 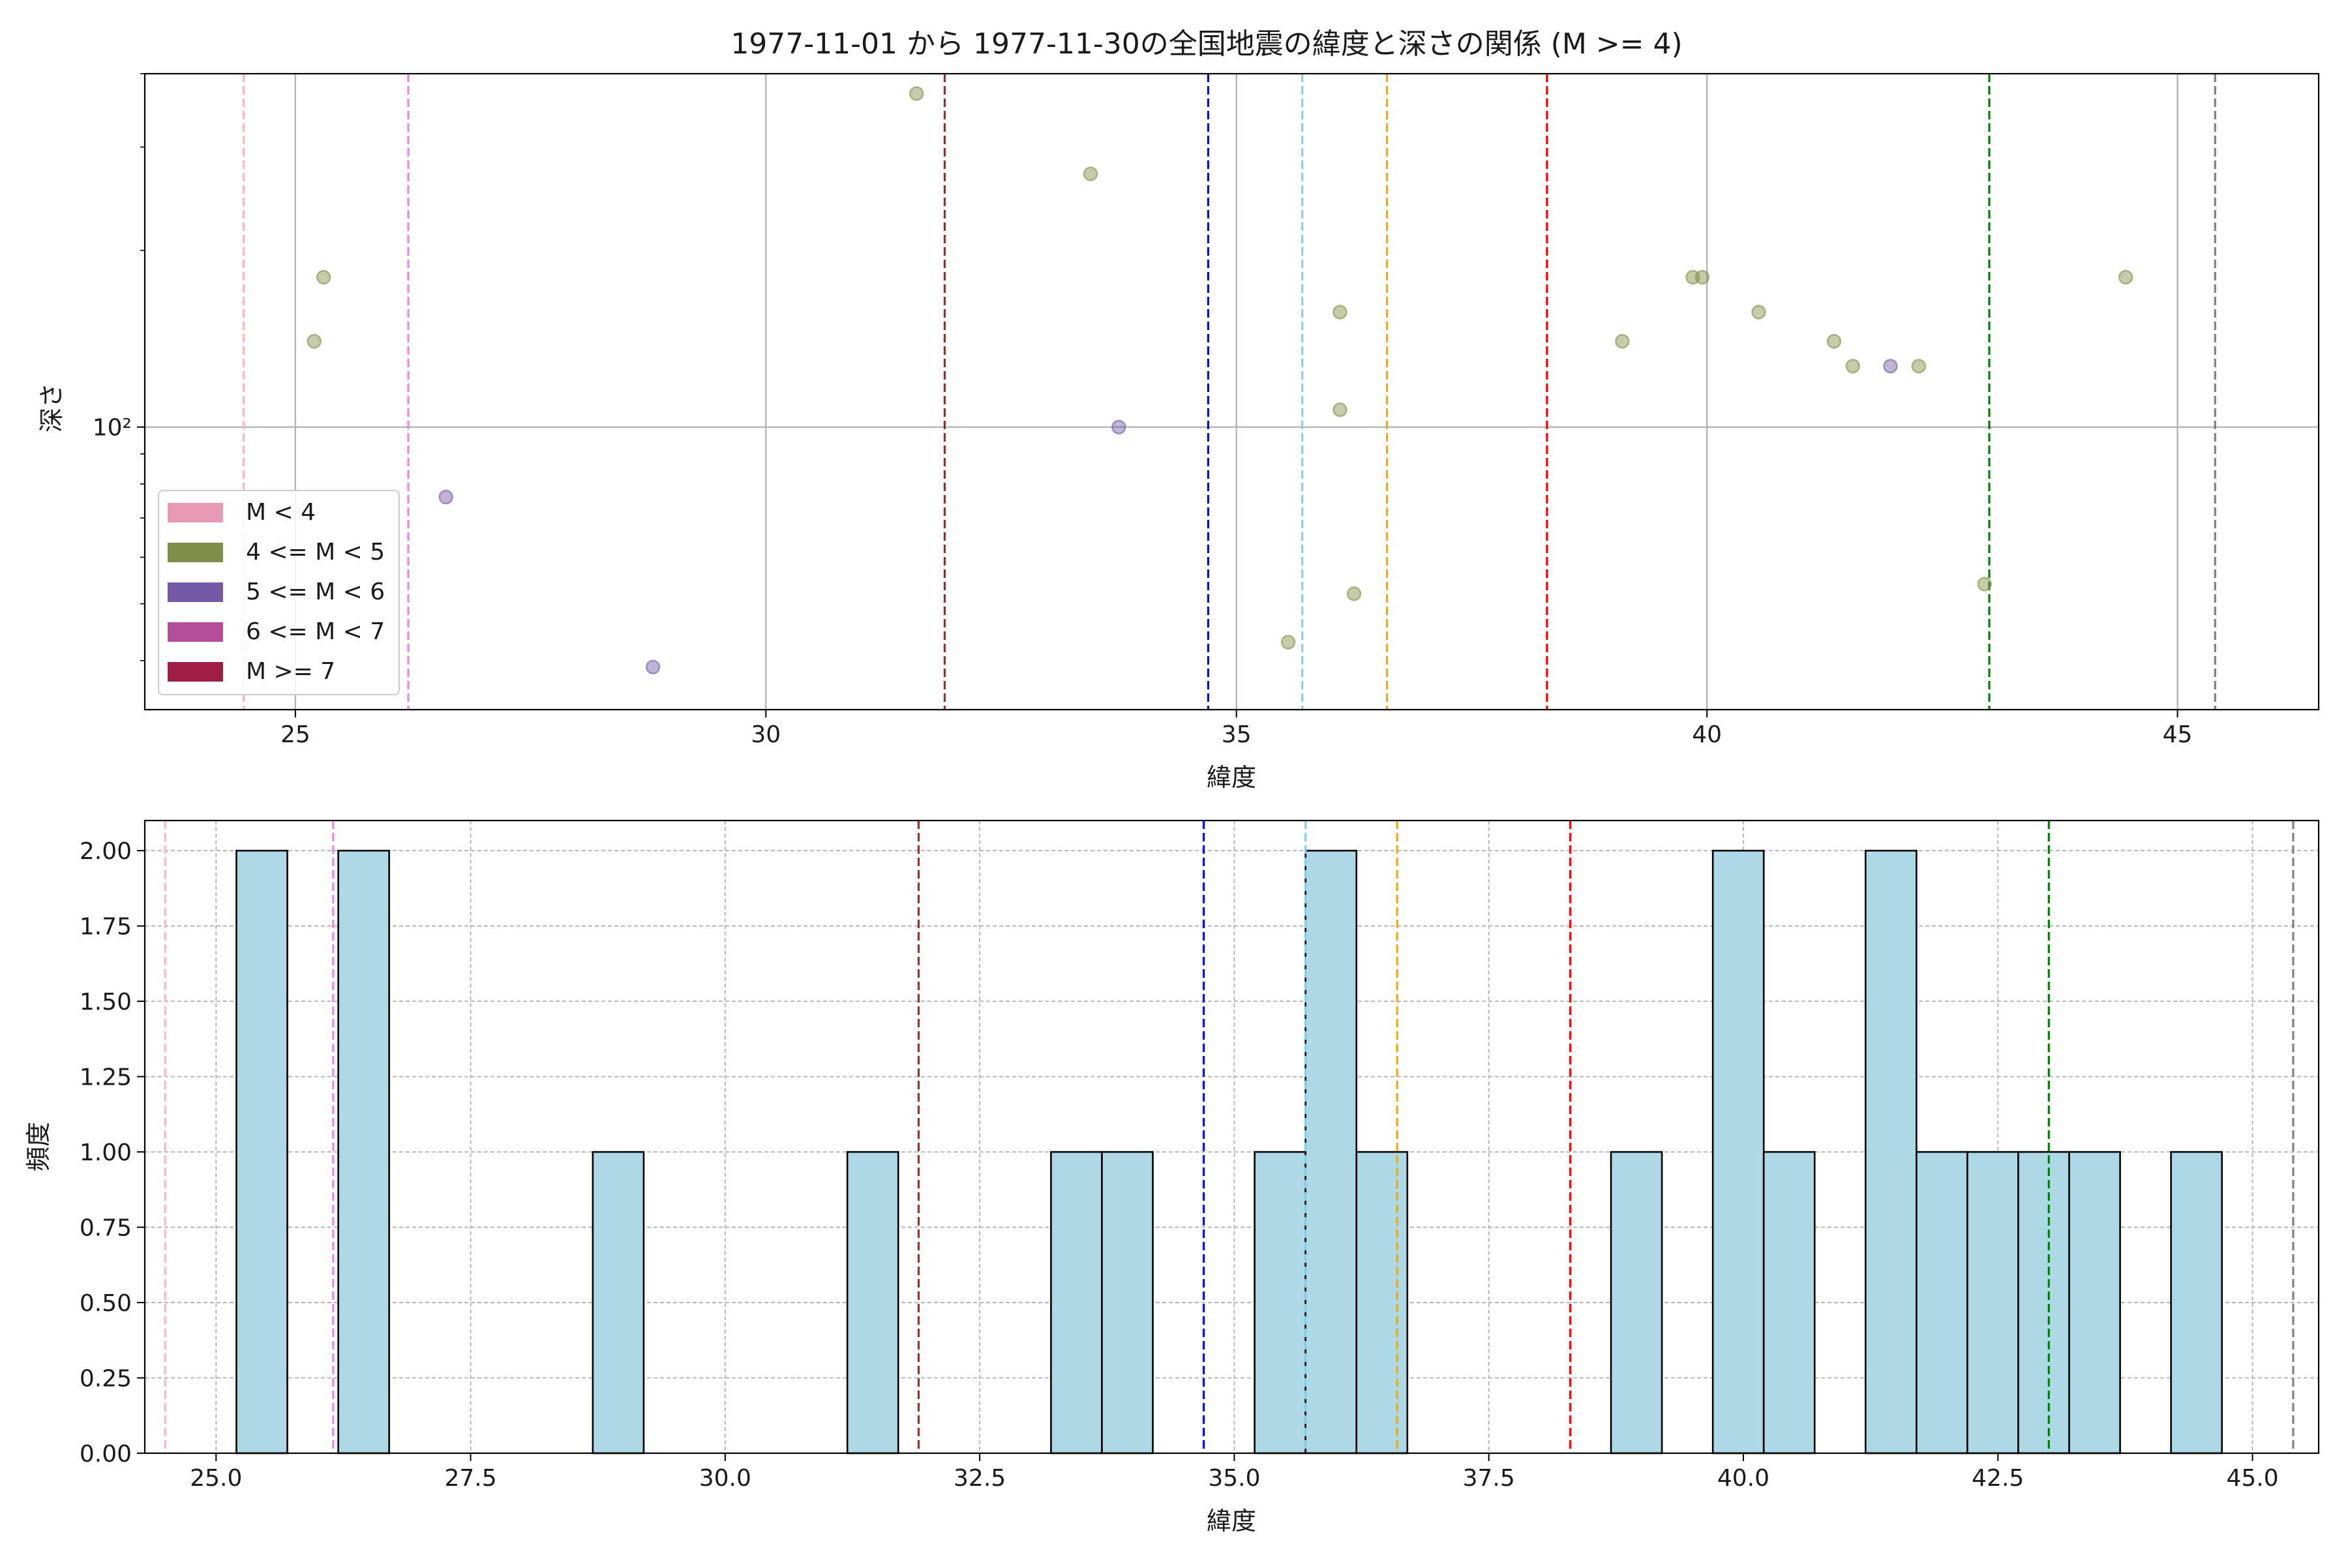 What do you see at coordinates (106, 851) in the screenshot?
I see `histogram-y-tick-label: 2.00` at bounding box center [106, 851].